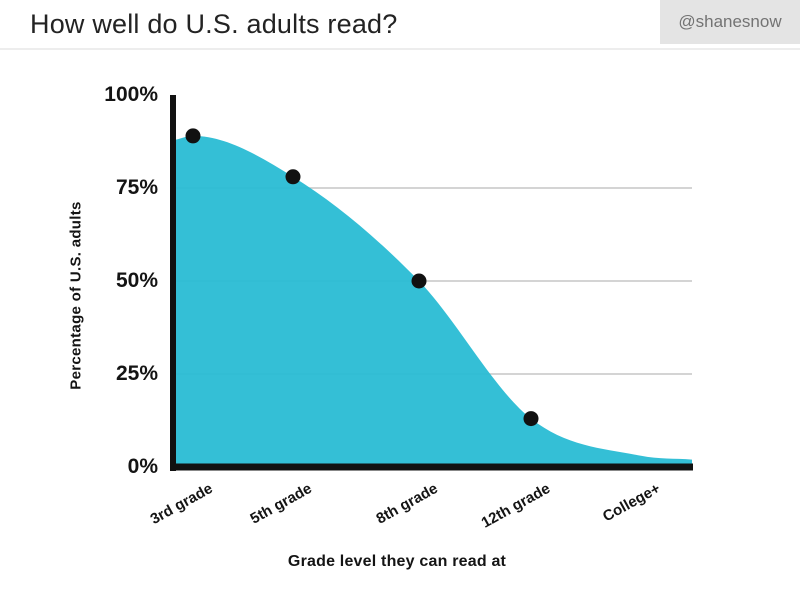  What do you see at coordinates (400, 49) in the screenshot?
I see `header-divider` at bounding box center [400, 49].